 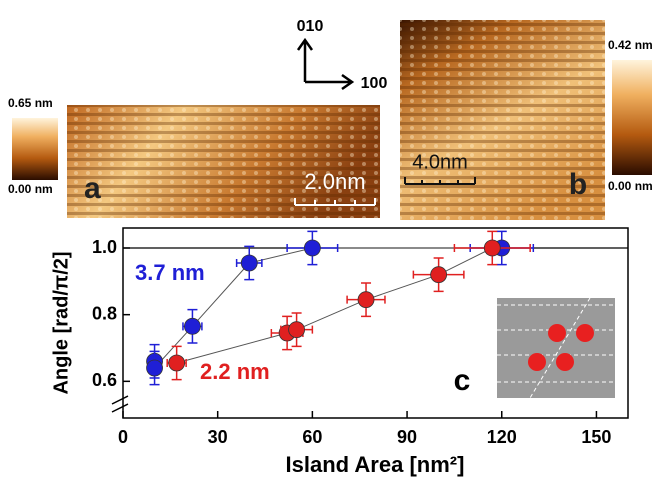 What do you see at coordinates (596, 437) in the screenshot?
I see `x-tick-label: 150` at bounding box center [596, 437].